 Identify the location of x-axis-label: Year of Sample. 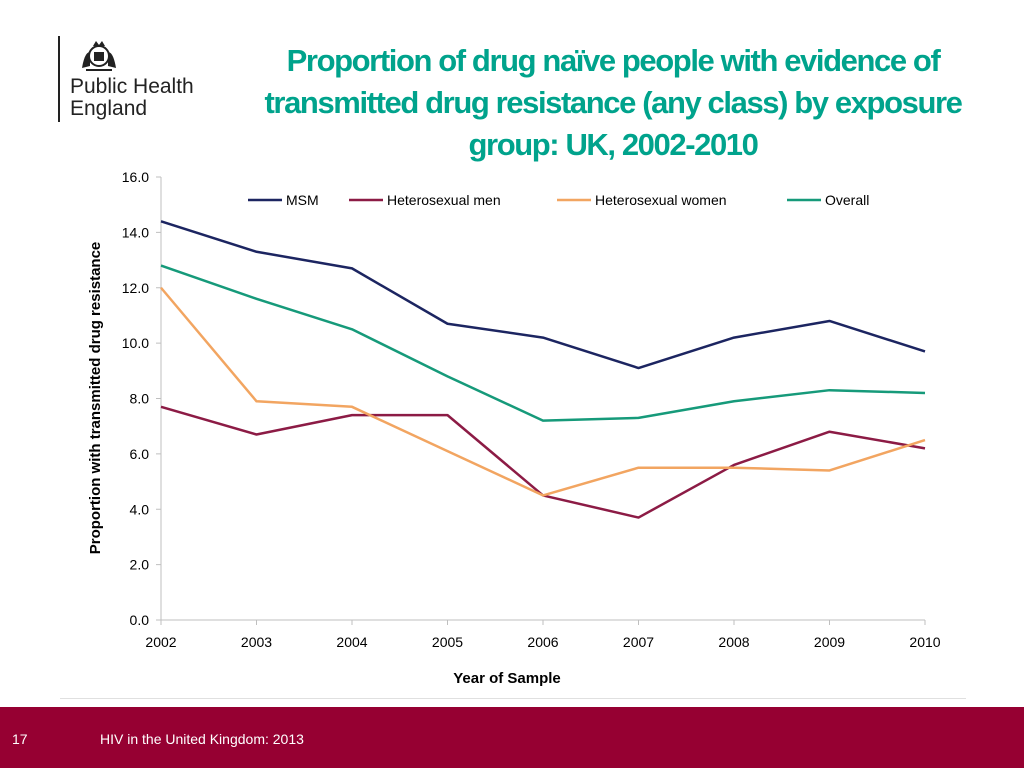
(507, 678).